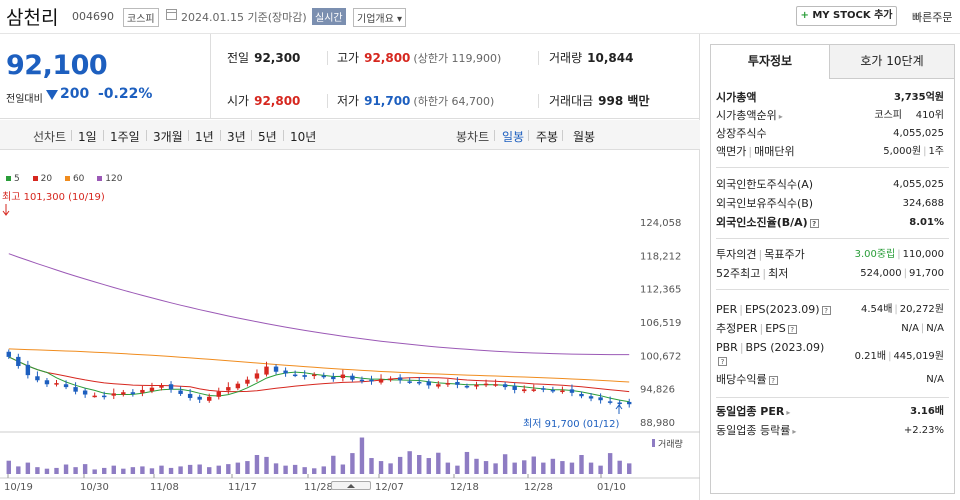 This screenshot has height=500, width=960. Describe the element at coordinates (236, 137) in the screenshot. I see `tab-3year: 3년` at that location.